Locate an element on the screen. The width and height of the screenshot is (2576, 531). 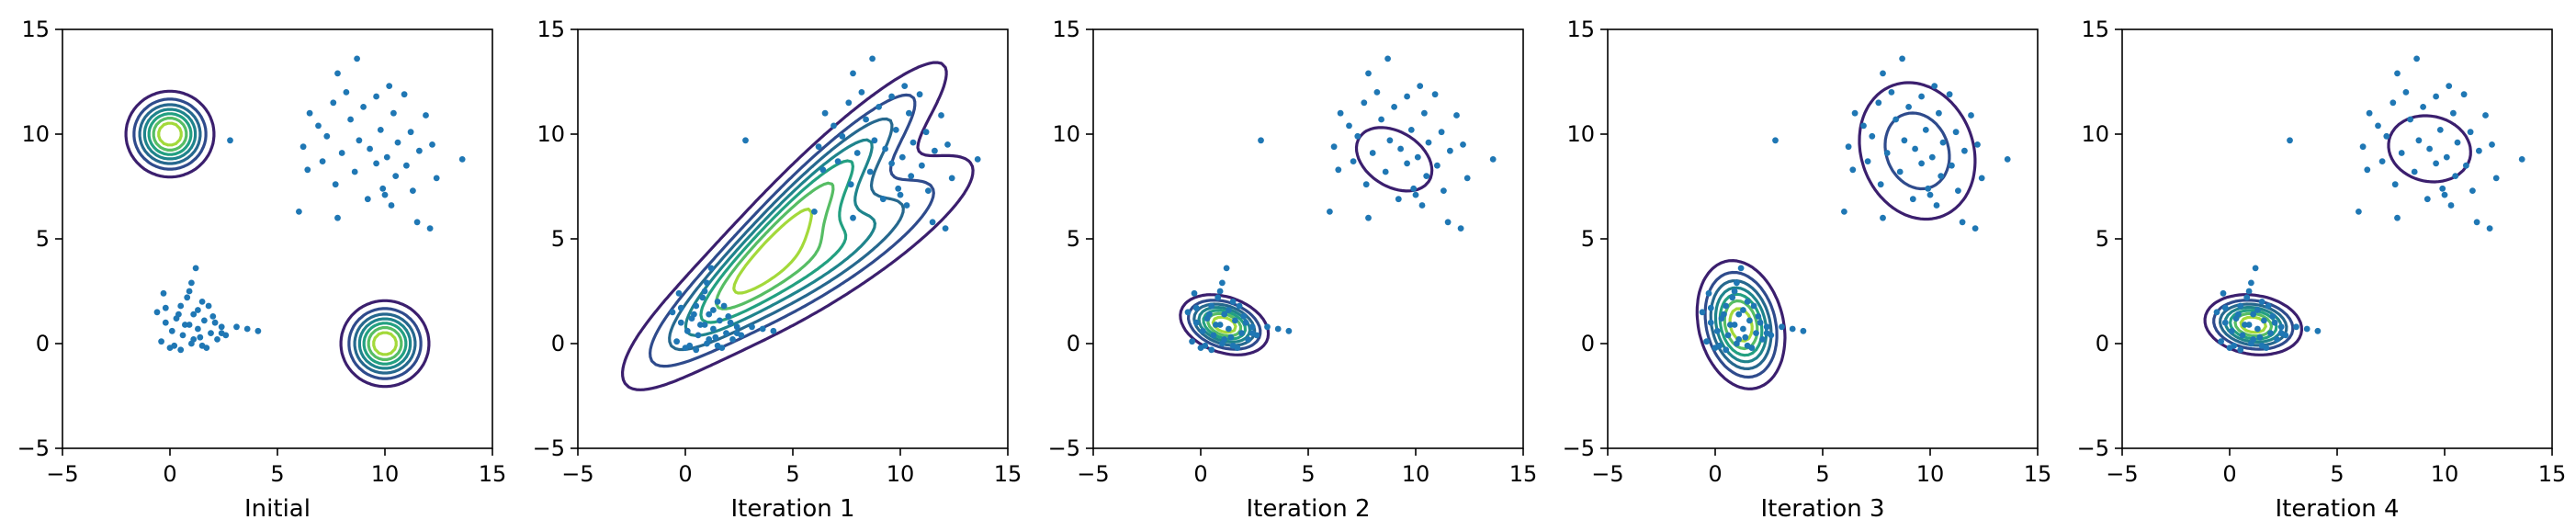
panel-label: Initial is located at coordinates (277, 509).